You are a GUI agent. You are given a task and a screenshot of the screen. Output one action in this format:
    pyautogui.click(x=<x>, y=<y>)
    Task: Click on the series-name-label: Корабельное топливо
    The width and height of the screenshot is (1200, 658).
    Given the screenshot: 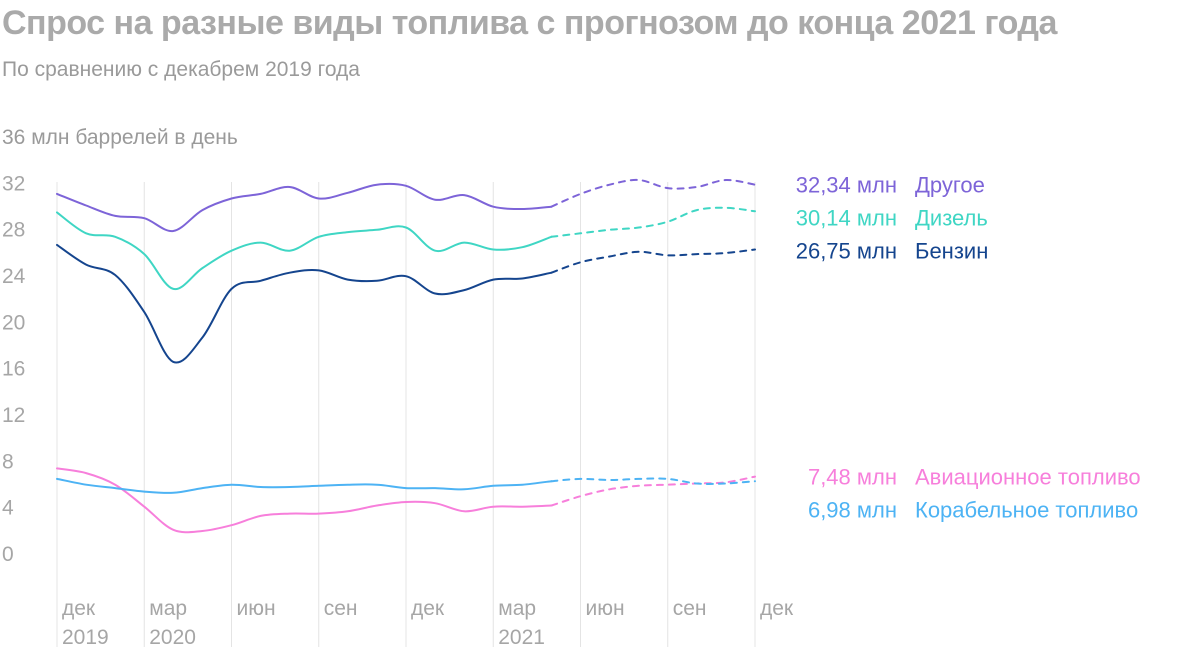 What is the action you would take?
    pyautogui.click(x=1026, y=510)
    